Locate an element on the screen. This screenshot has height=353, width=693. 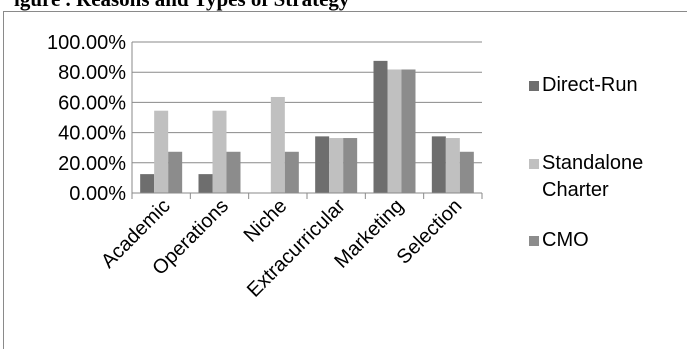
legend-label: Direct-Run is located at coordinates (590, 85).